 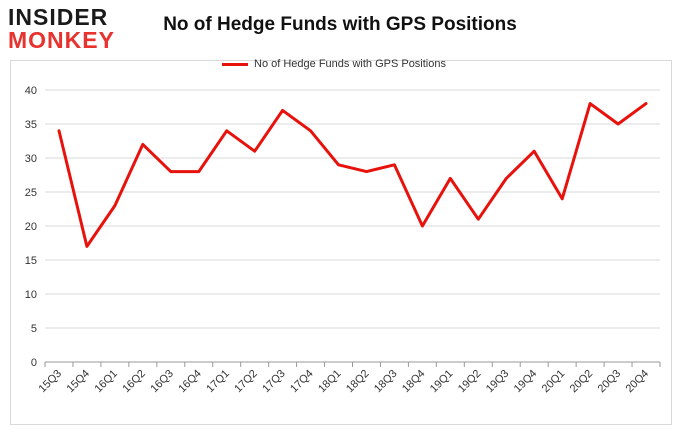 What do you see at coordinates (31, 261) in the screenshot?
I see `y-tick-label: 15` at bounding box center [31, 261].